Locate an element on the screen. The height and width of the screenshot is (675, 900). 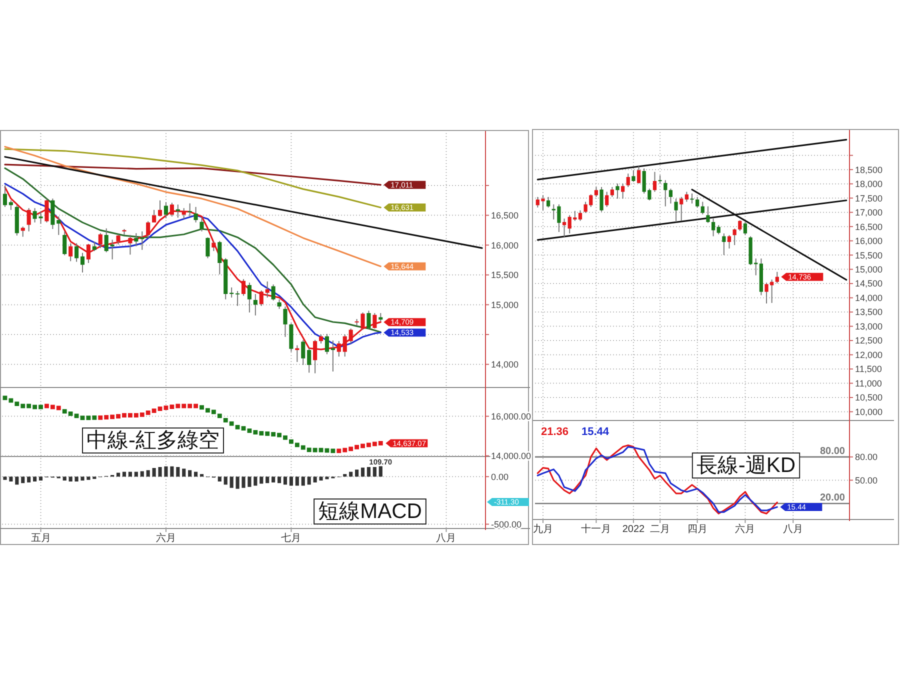
ref-line-label: 20.00 is located at coordinates (833, 498).